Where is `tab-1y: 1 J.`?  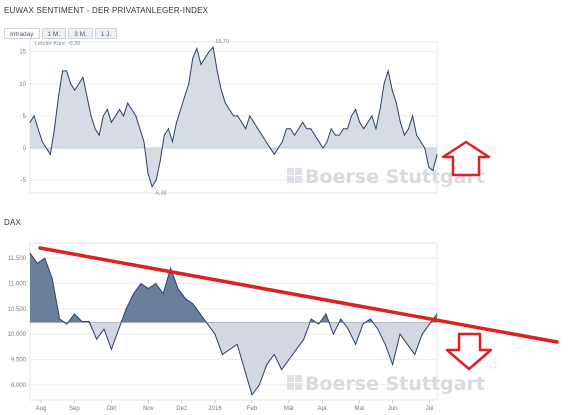
tab-1y: 1 J. is located at coordinates (106, 33).